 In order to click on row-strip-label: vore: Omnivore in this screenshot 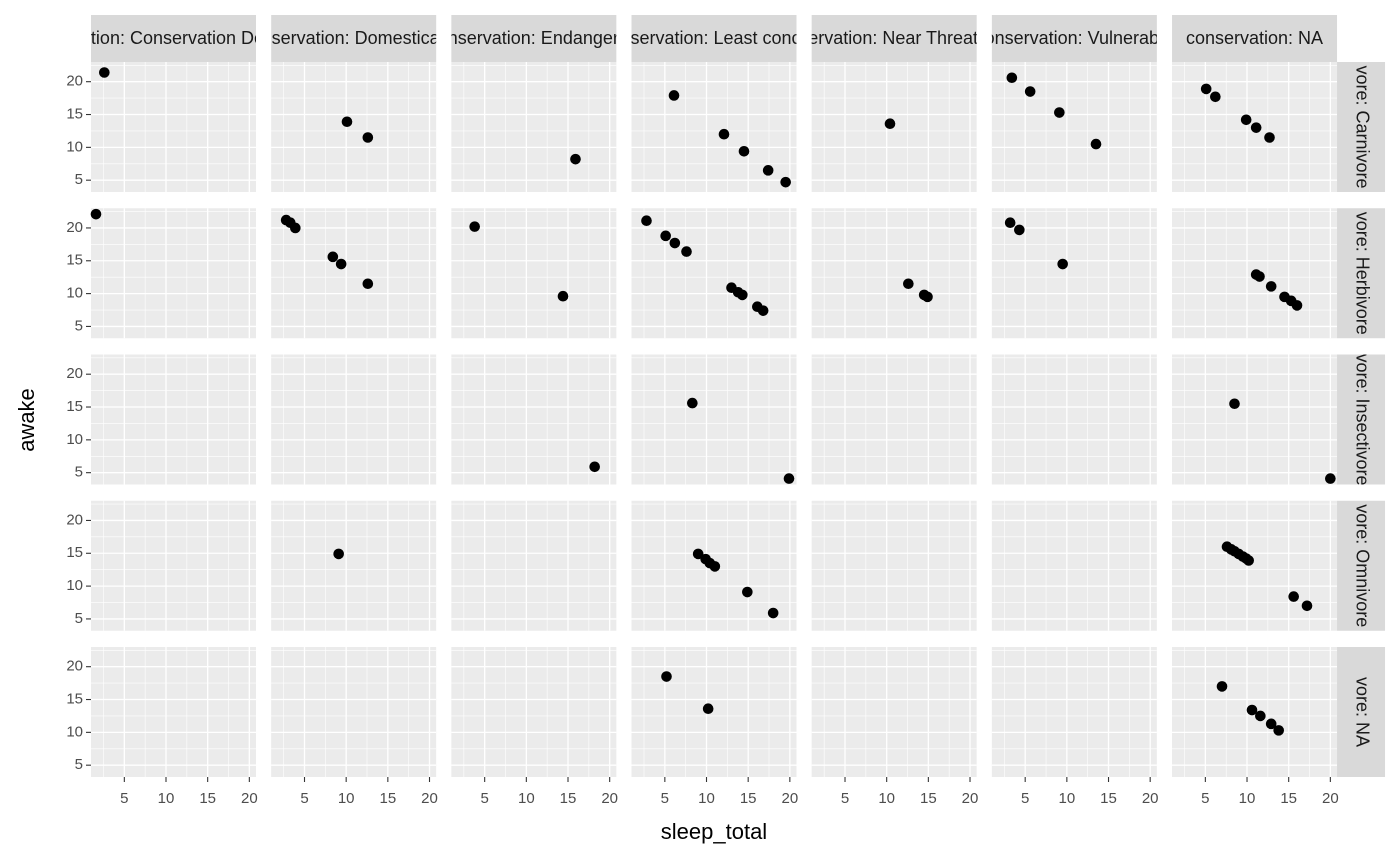, I will do `click(1362, 565)`.